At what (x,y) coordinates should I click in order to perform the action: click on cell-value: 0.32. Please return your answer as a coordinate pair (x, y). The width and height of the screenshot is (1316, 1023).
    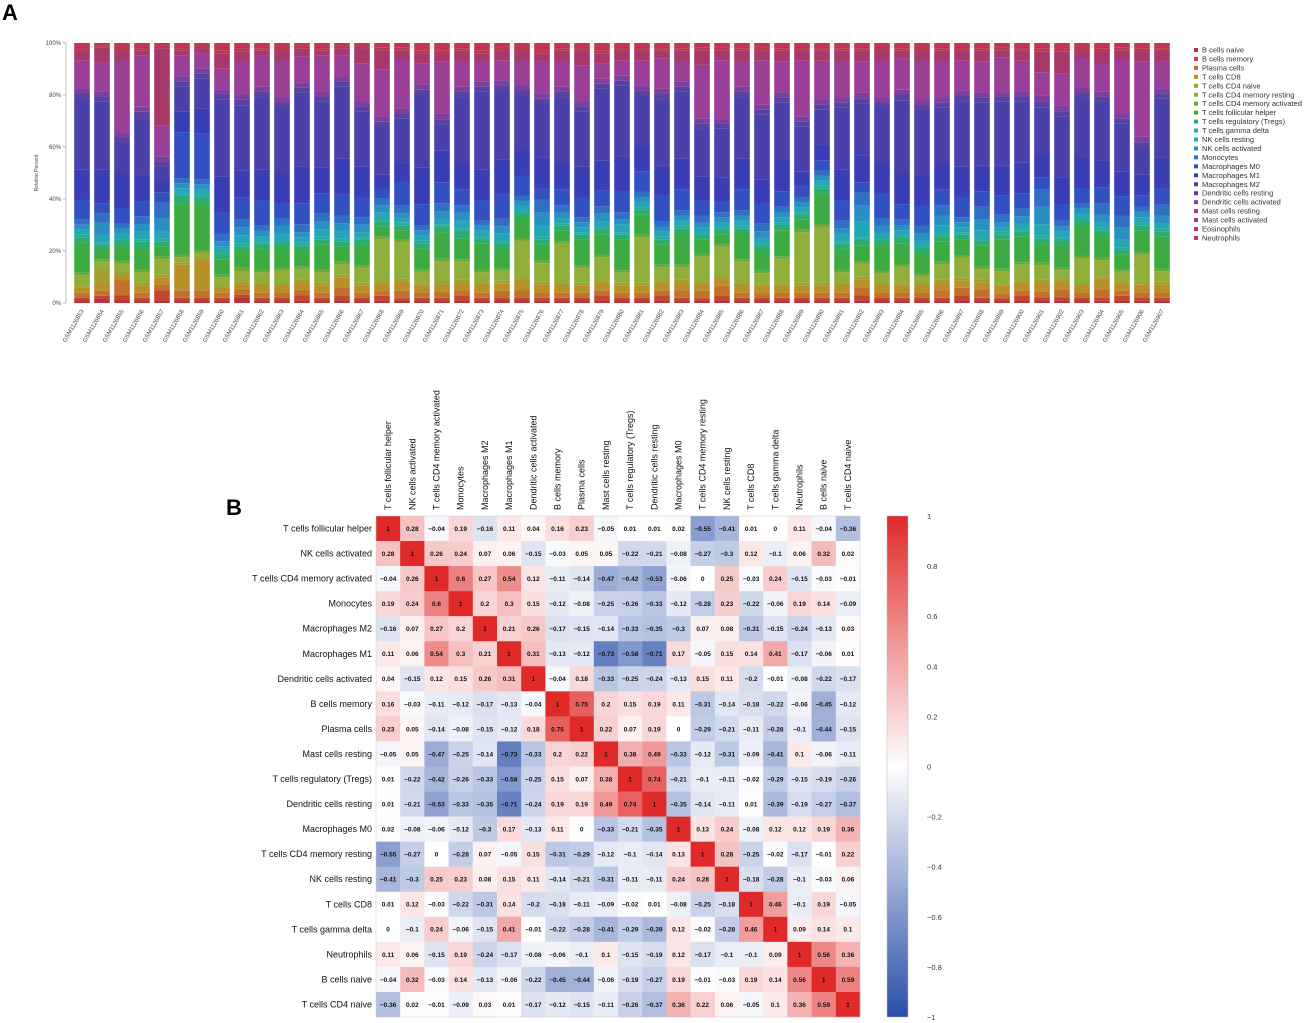
    Looking at the image, I should click on (823, 554).